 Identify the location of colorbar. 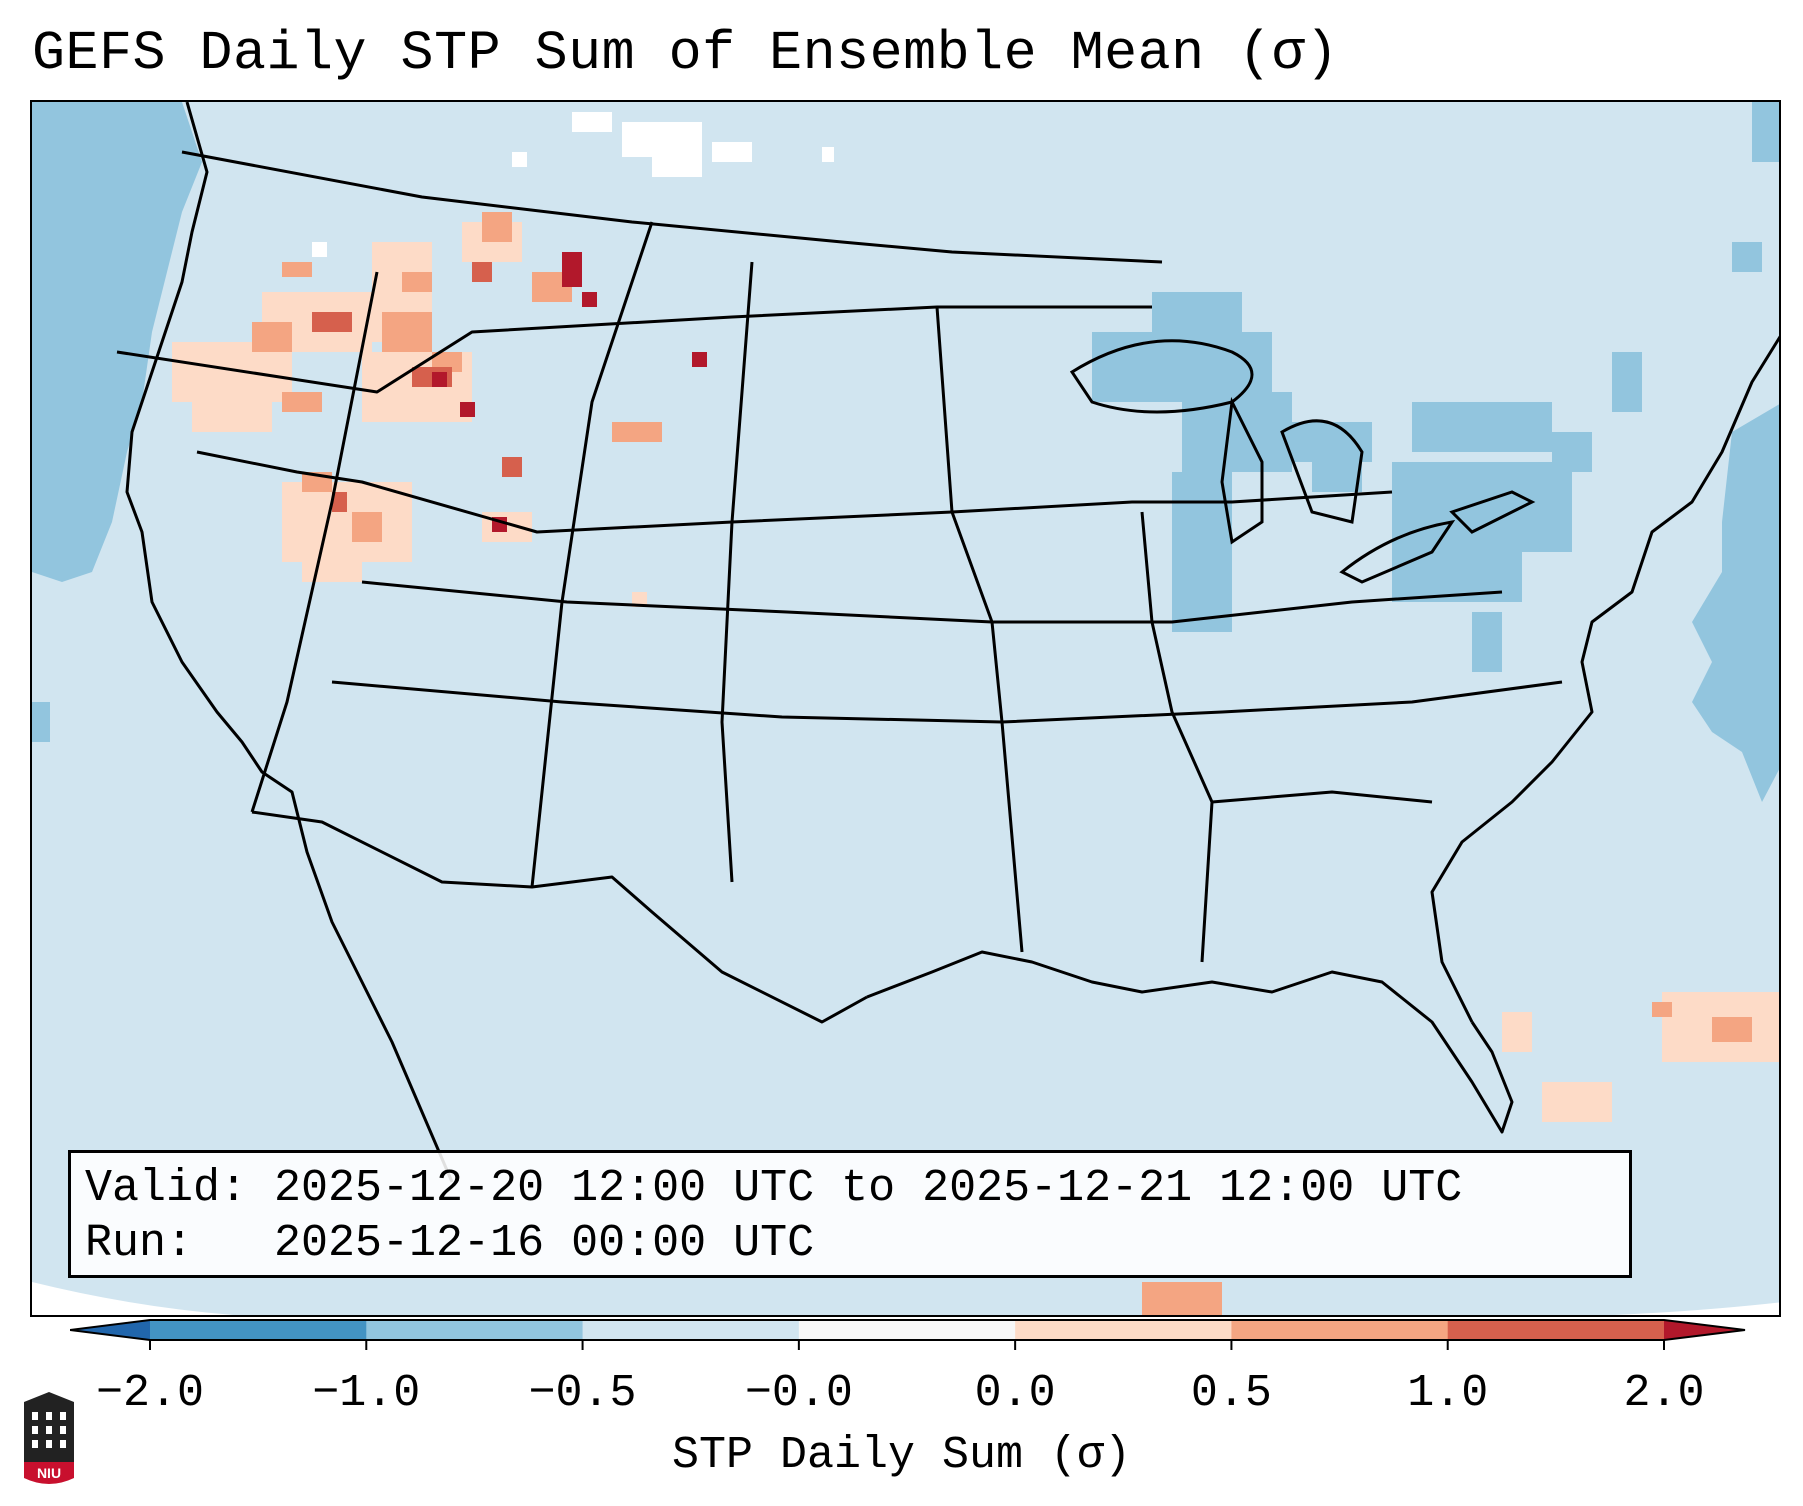
(908, 1334).